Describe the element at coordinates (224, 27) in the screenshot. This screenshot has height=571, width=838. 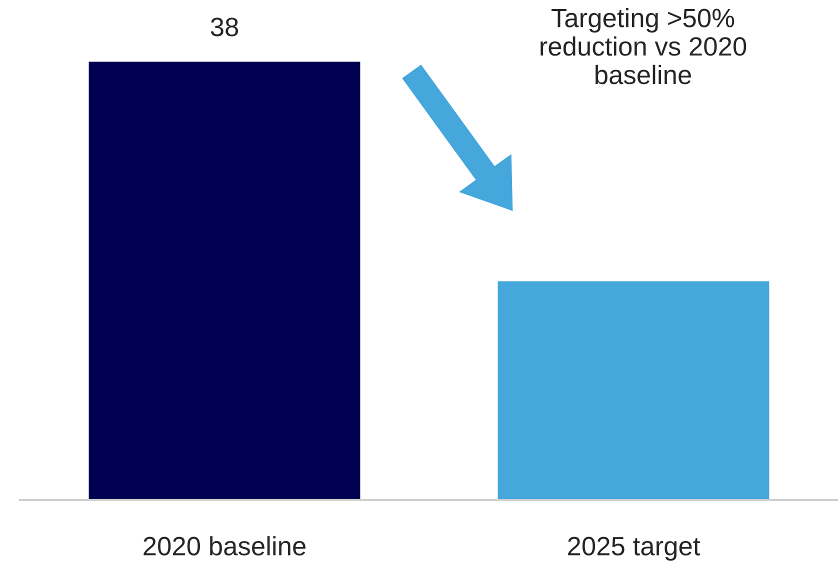
I see `data-label: 38` at that location.